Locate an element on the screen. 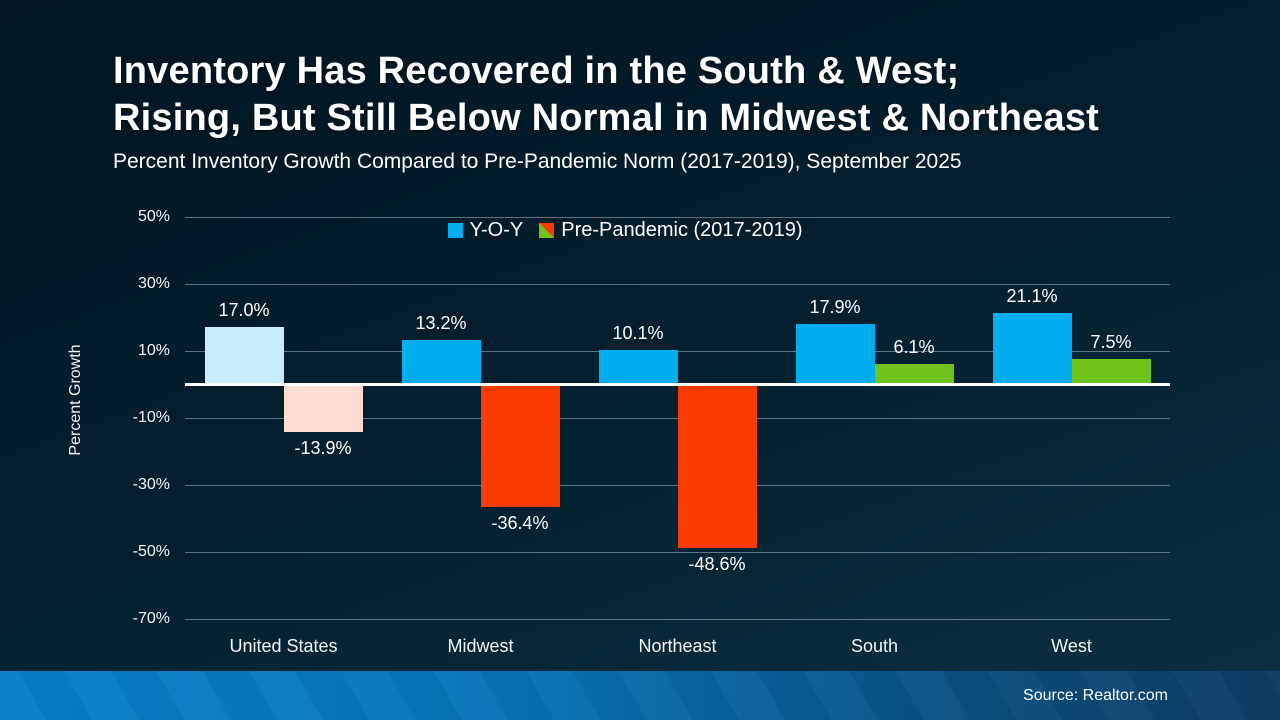 The width and height of the screenshot is (1280, 720). gridline-30% is located at coordinates (677, 284).